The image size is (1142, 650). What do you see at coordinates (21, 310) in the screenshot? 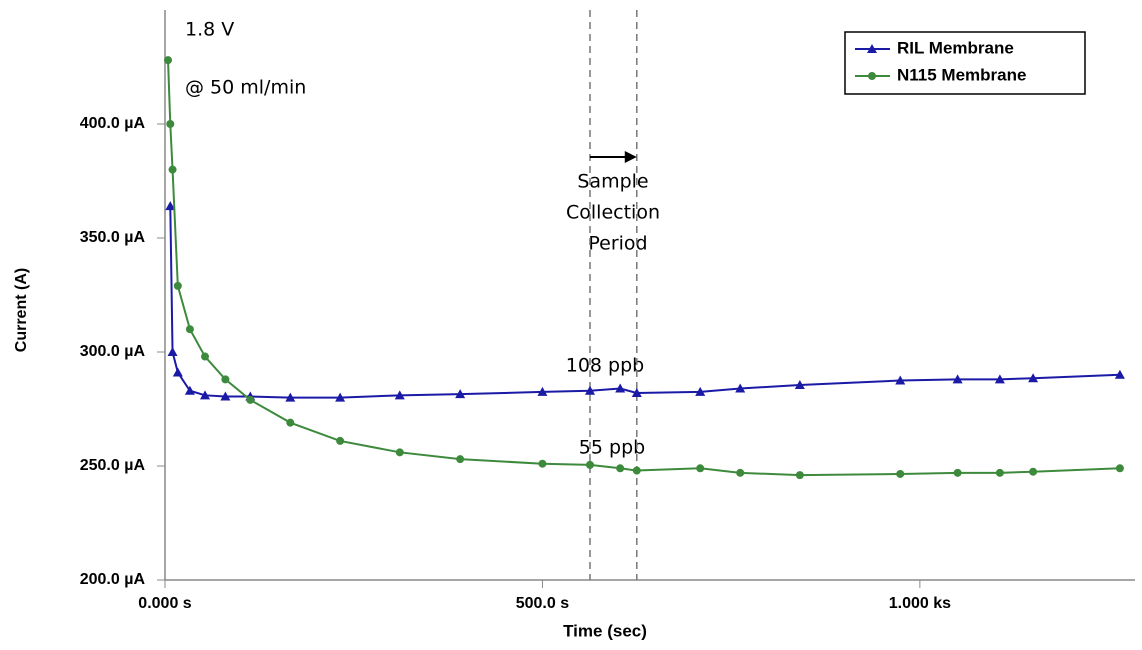
I see `y-axis-title: Current (A)` at bounding box center [21, 310].